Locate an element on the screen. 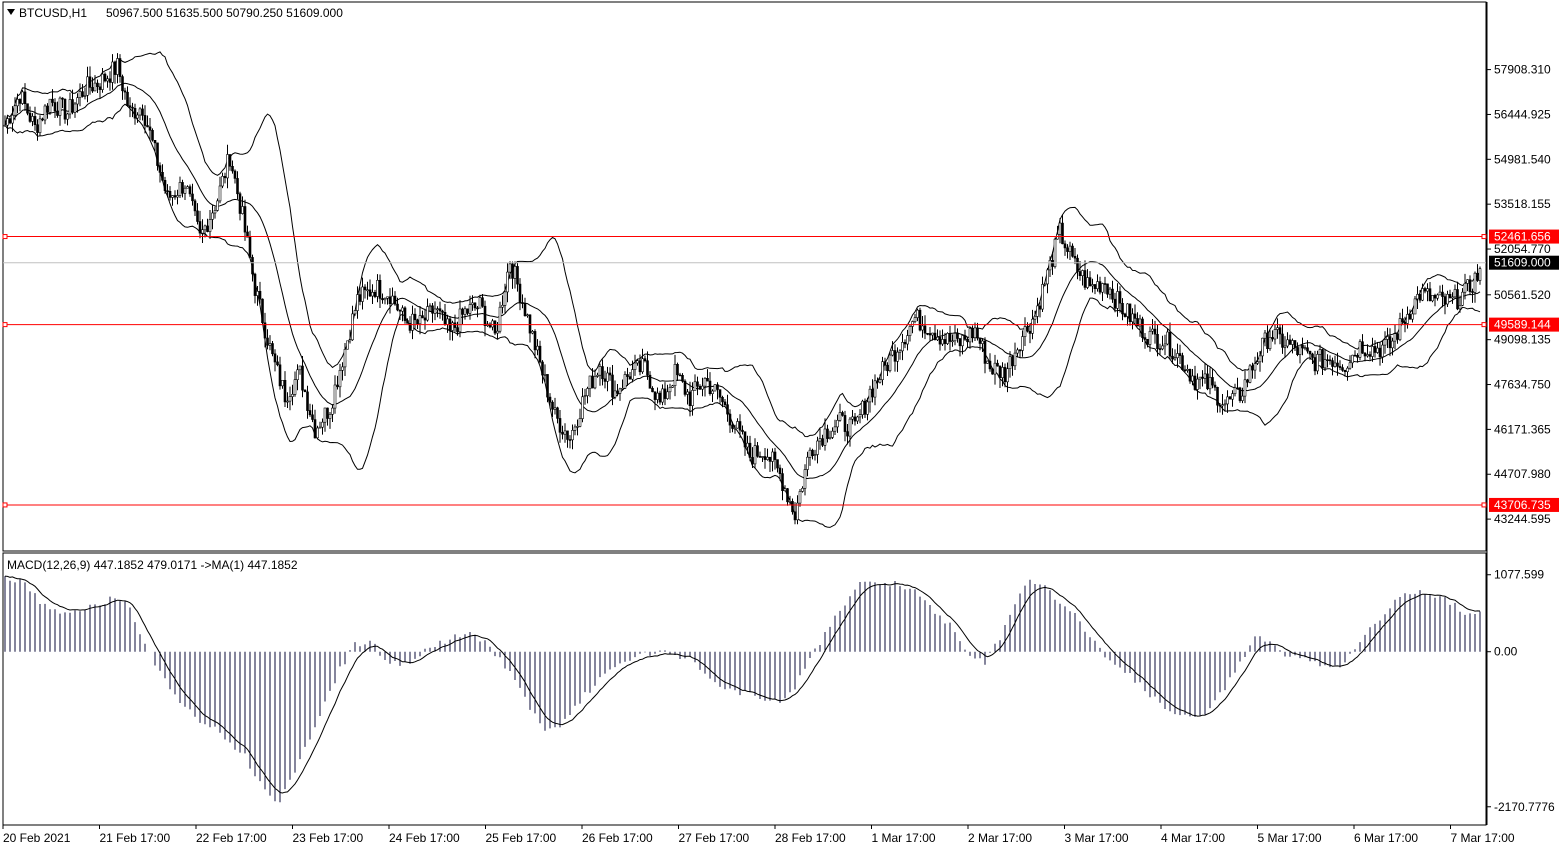  symbol-dropdown-icon is located at coordinates (11, 12).